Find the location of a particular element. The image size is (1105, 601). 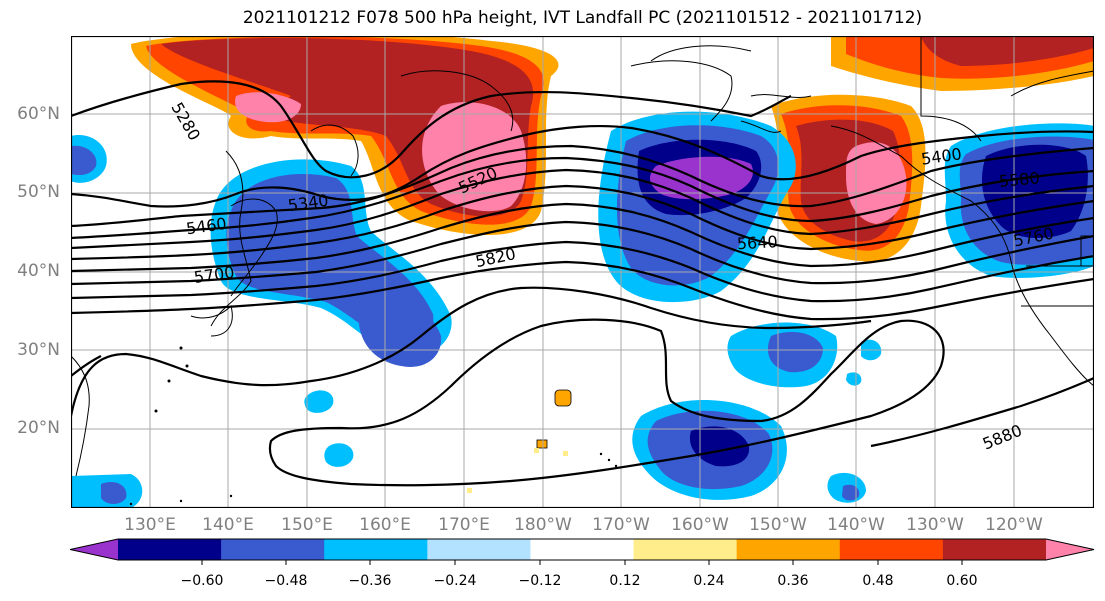

colorbar-ticks is located at coordinates (582, 562).